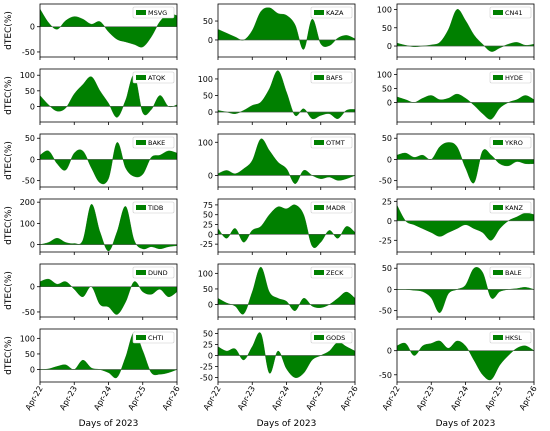 This screenshot has height=431, width=550. I want to click on panel-cn41: 0 50 100 CN41, so click(456, 31).